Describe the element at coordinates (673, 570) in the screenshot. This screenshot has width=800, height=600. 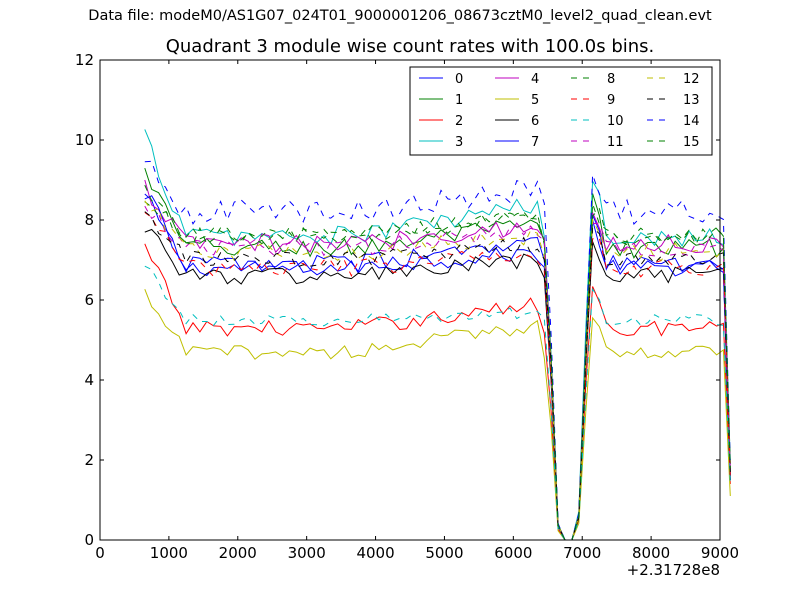
I see `x-axis-offset-label: +2.31728e8` at that location.